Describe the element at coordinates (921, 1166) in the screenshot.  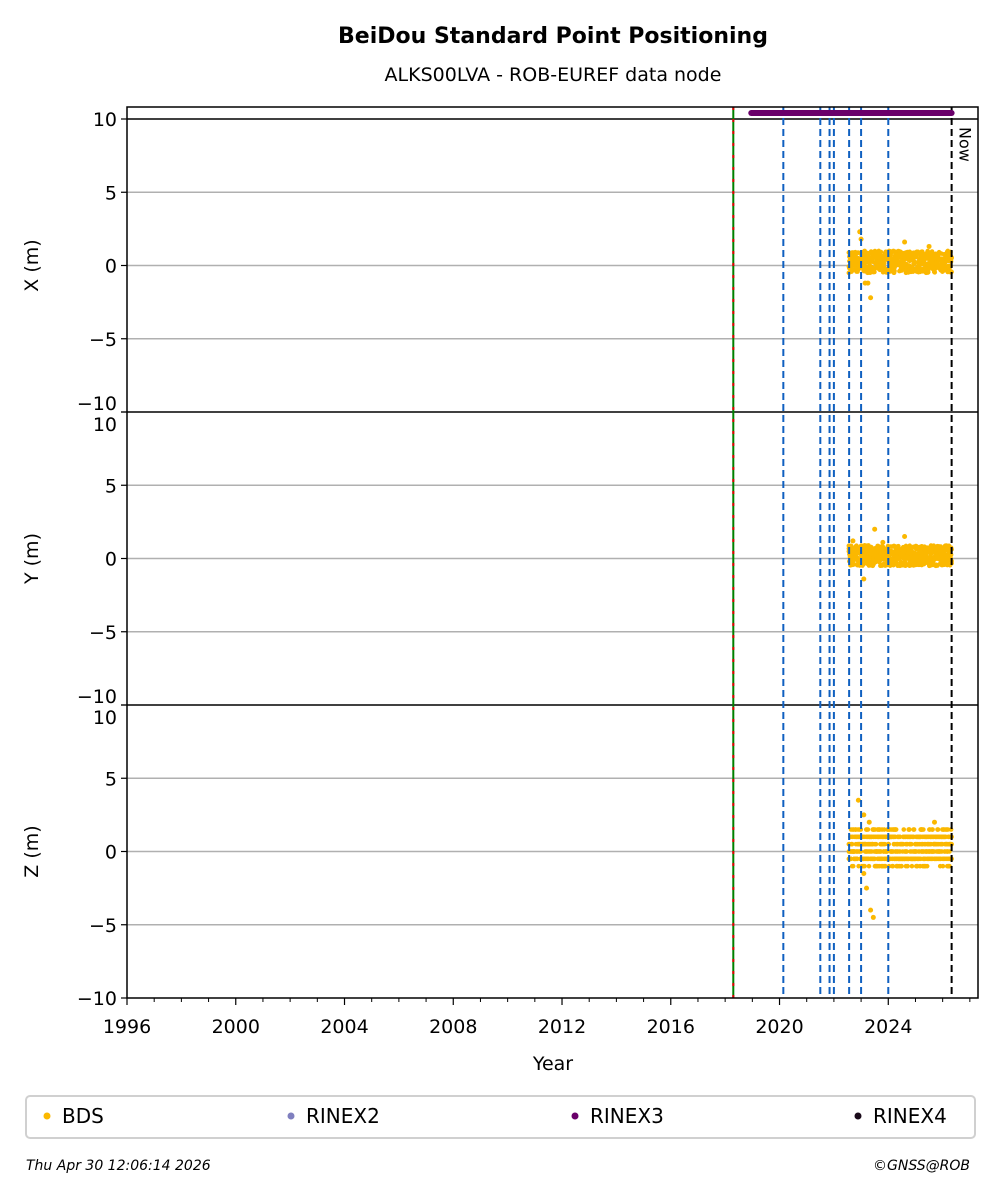
I see `footer-copyright: ©GNSS@ROB` at that location.